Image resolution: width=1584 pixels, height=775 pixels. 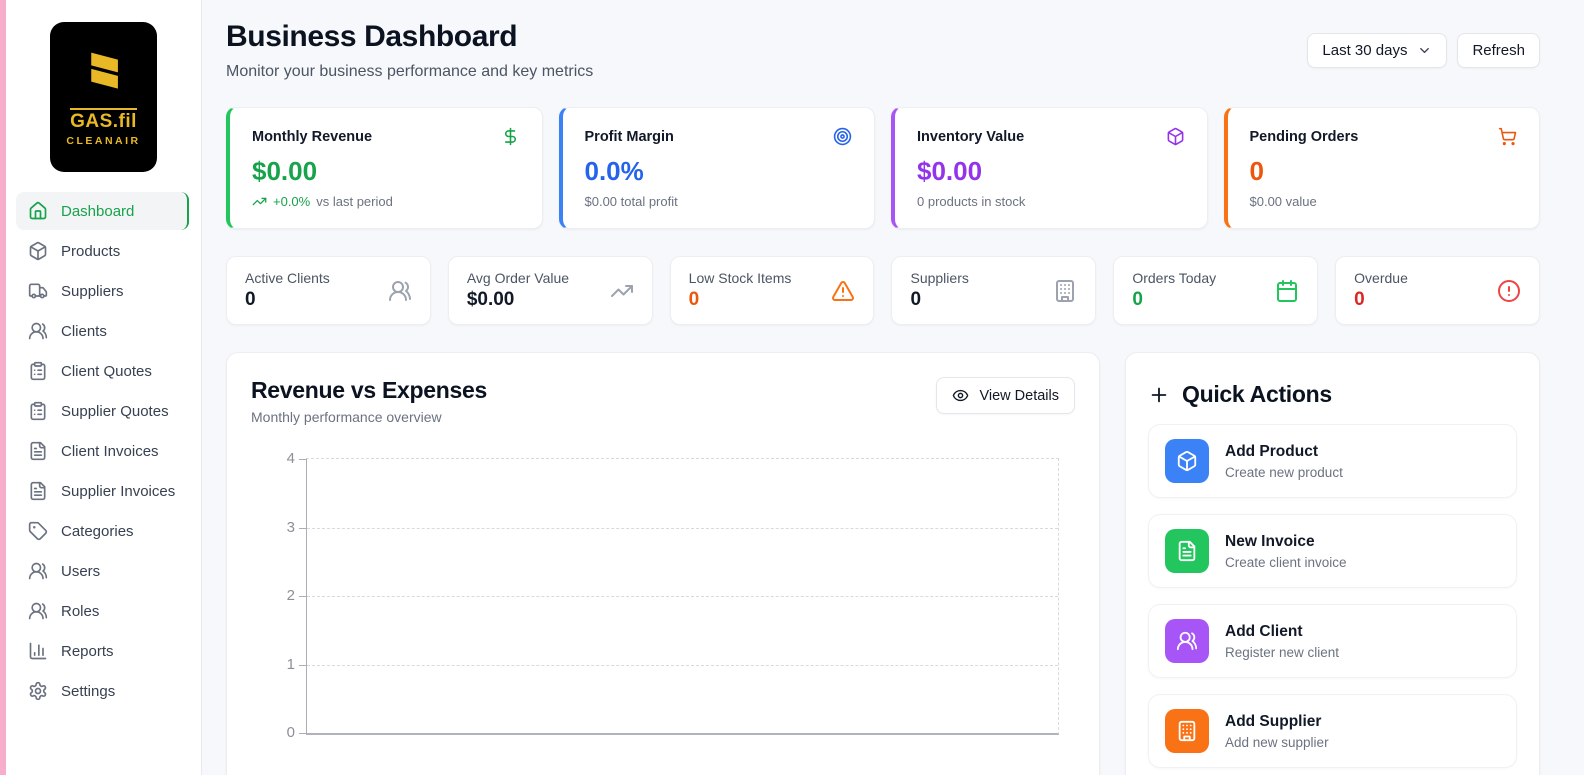 I want to click on quick-action-subtitle: Create new product, so click(x=1284, y=472).